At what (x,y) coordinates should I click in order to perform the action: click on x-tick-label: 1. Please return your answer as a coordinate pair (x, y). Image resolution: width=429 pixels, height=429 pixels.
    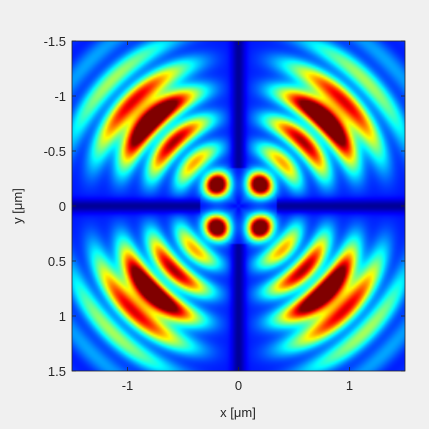
    Looking at the image, I should click on (349, 385).